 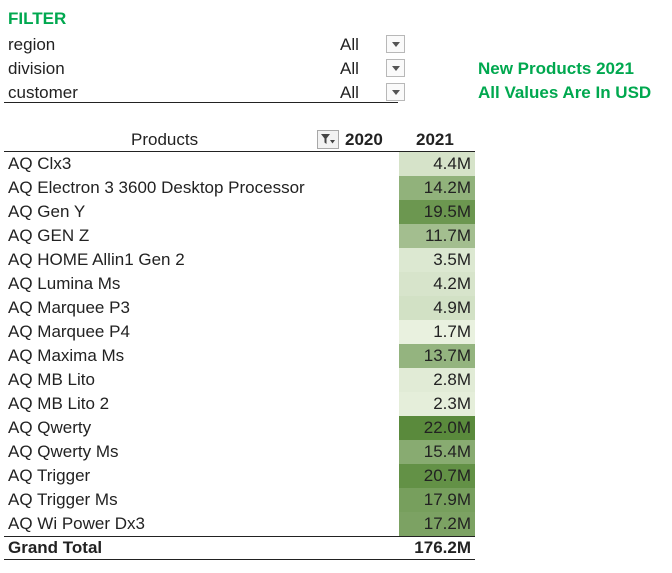 What do you see at coordinates (437, 500) in the screenshot?
I see `value-2021-cell: 17.9M` at bounding box center [437, 500].